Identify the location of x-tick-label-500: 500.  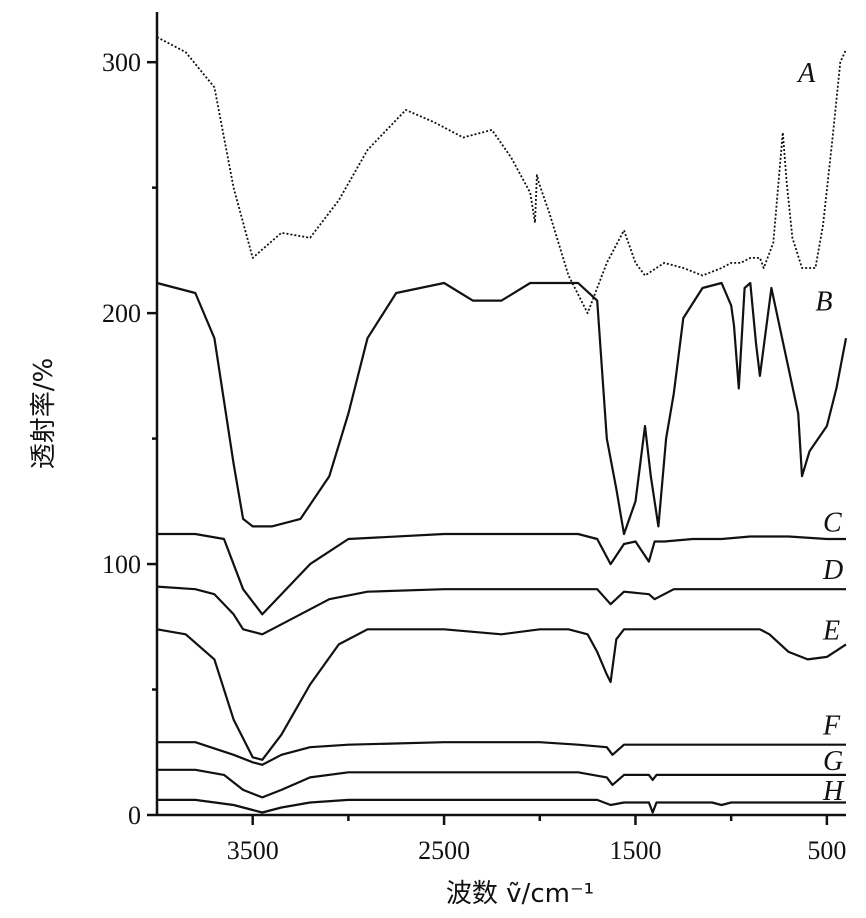
(826, 850).